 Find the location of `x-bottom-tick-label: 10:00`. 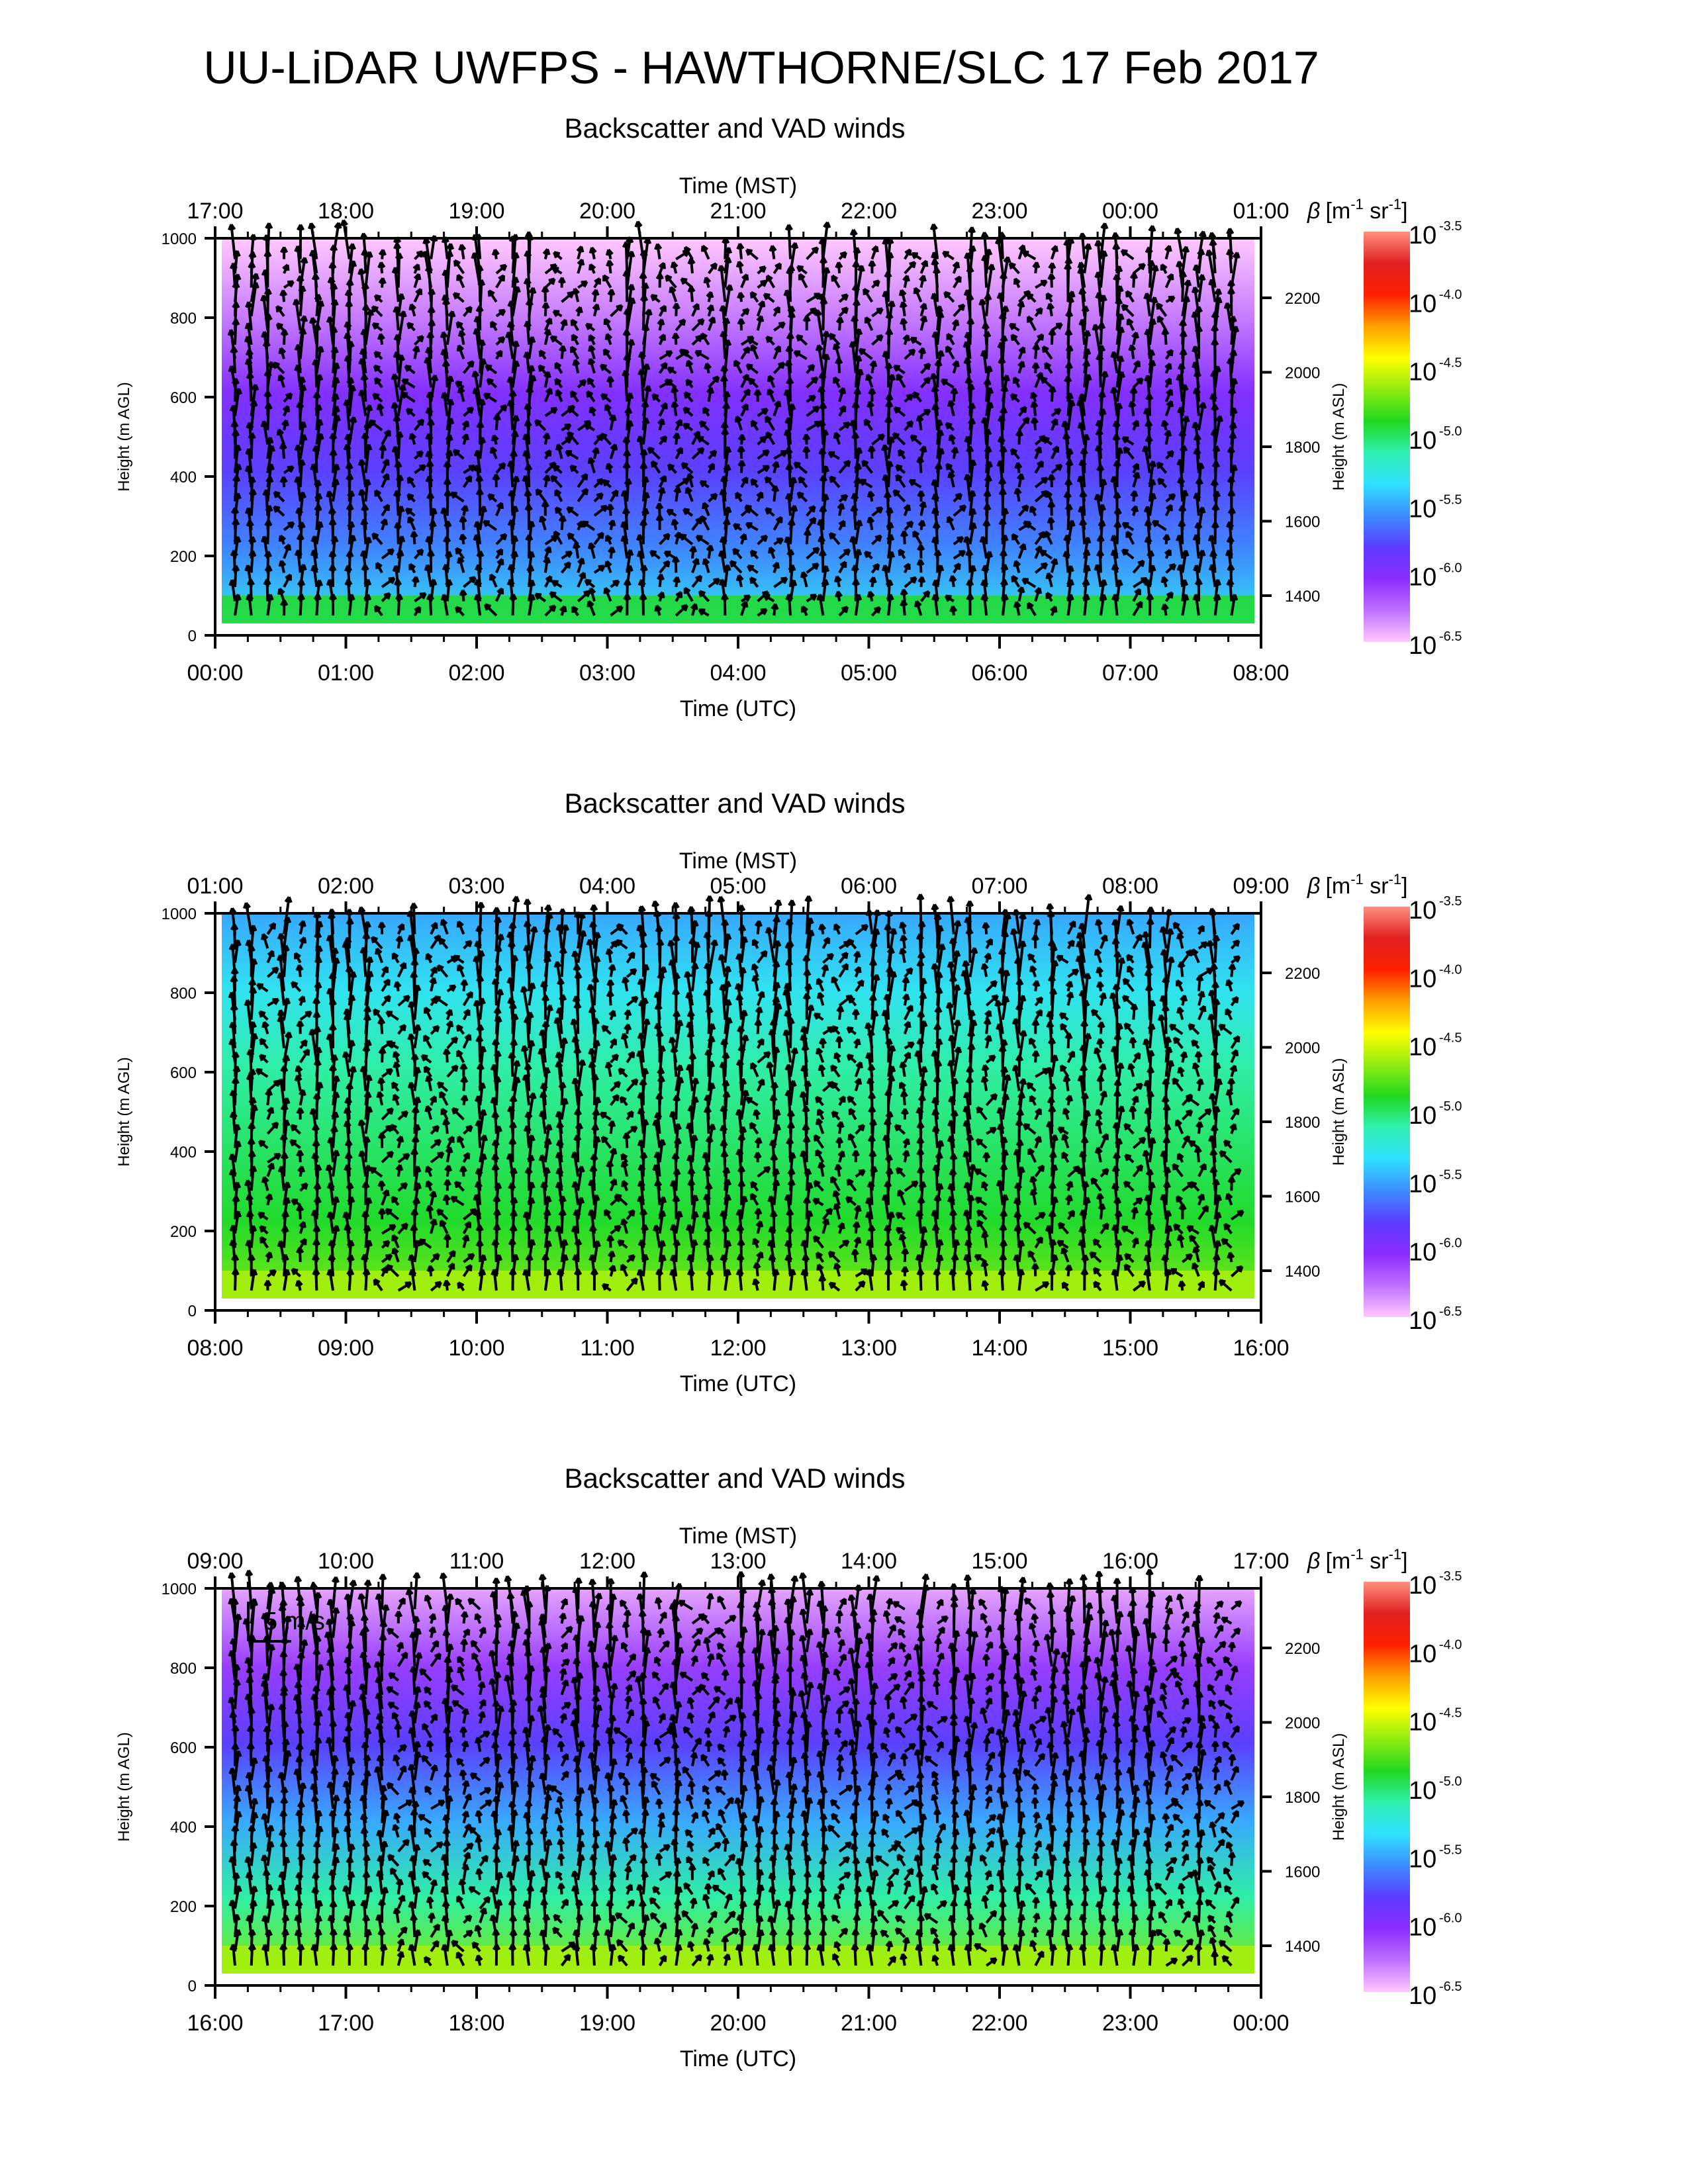

x-bottom-tick-label: 10:00 is located at coordinates (476, 1348).